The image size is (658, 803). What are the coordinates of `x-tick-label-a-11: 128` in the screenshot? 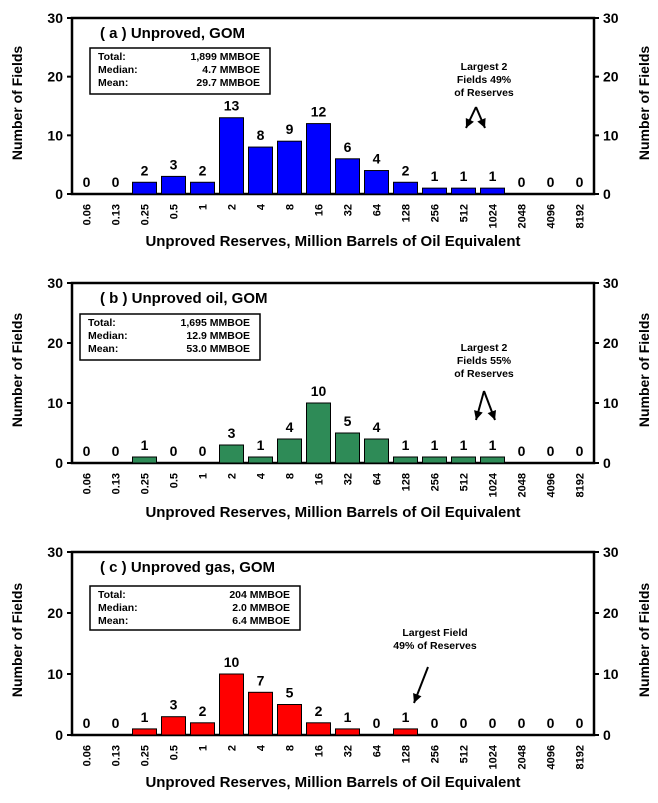 It's located at (407, 213).